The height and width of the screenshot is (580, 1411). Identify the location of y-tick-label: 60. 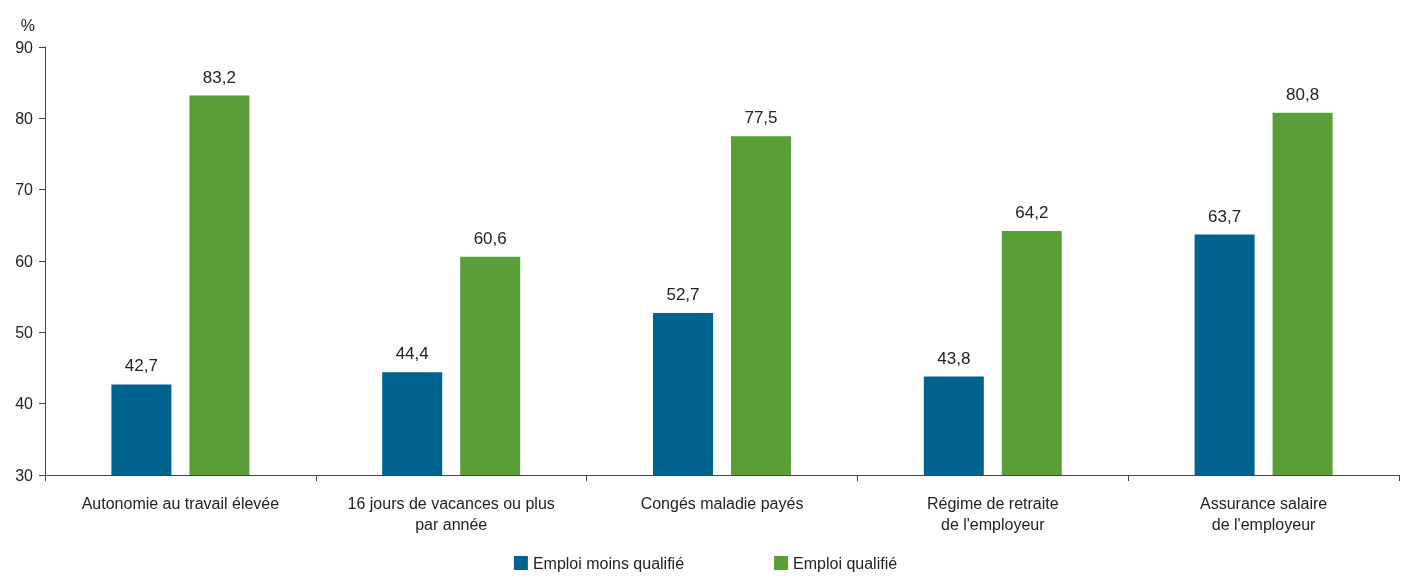
(24, 261).